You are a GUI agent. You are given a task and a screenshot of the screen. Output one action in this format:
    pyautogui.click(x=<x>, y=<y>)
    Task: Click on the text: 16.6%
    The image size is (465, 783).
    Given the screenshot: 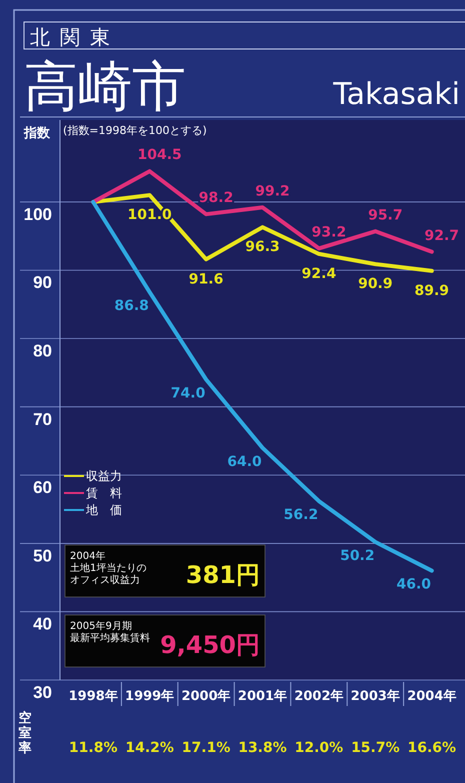 What is the action you would take?
    pyautogui.click(x=431, y=748)
    